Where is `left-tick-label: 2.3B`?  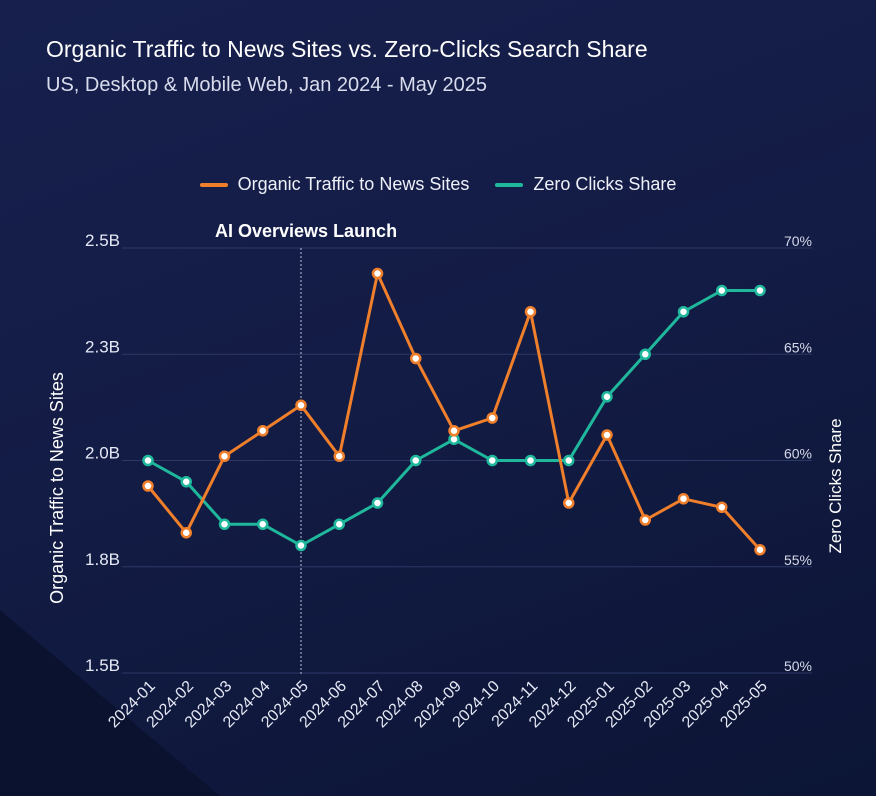 left-tick-label: 2.3B is located at coordinates (102, 346).